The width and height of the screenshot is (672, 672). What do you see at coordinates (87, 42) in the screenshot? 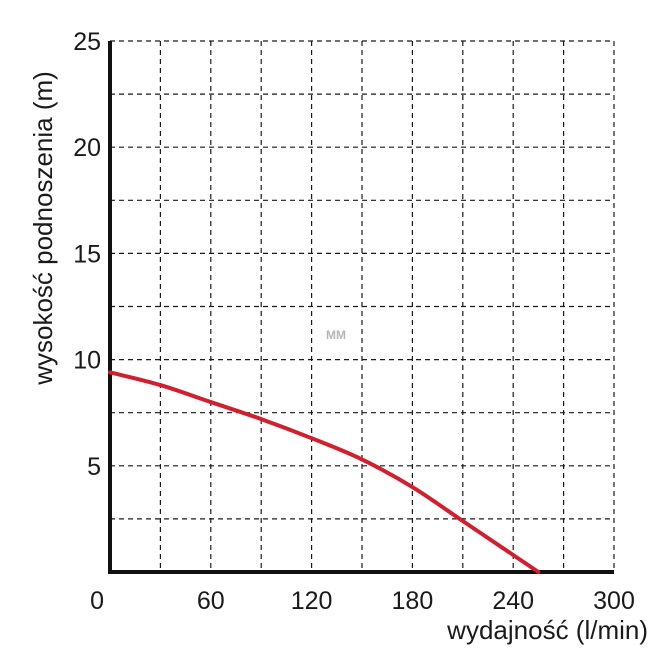
I see `y-tick-label: 25` at bounding box center [87, 42].